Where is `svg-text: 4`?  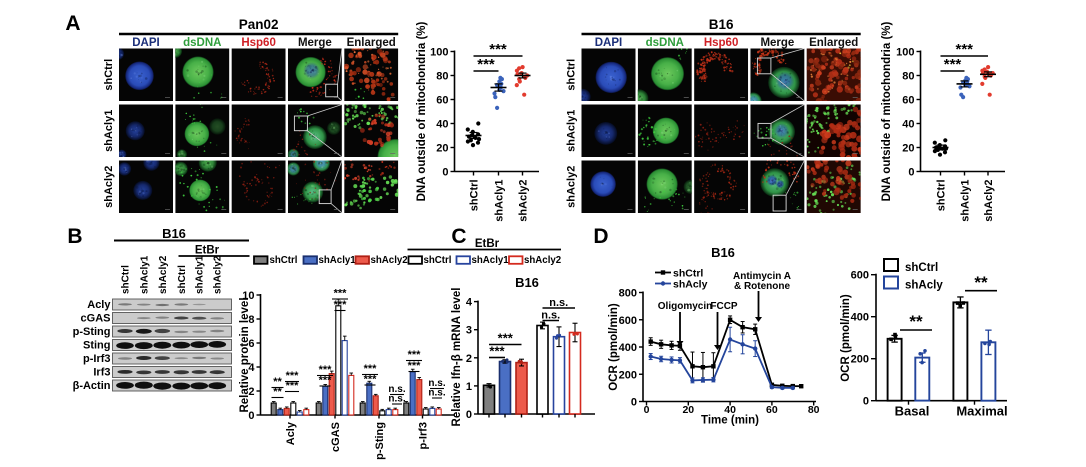
svg-text: 4 is located at coordinates (469, 303).